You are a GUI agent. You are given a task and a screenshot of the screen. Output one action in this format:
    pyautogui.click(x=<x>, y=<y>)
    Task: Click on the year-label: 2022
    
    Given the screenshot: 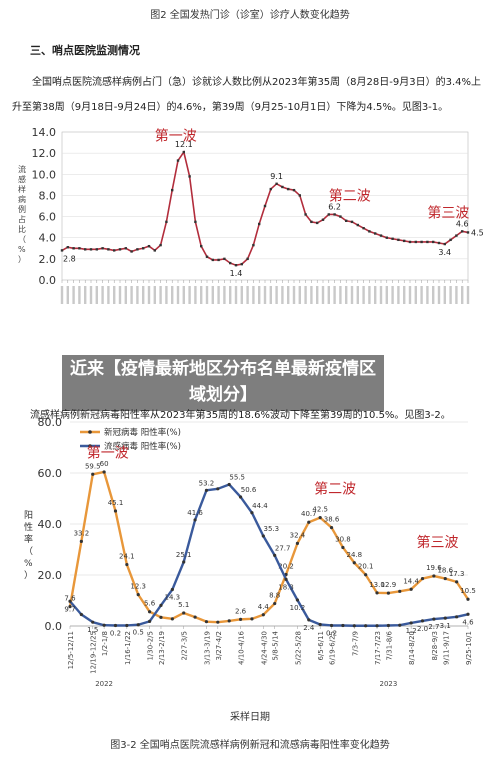 What is the action you would take?
    pyautogui.click(x=104, y=684)
    